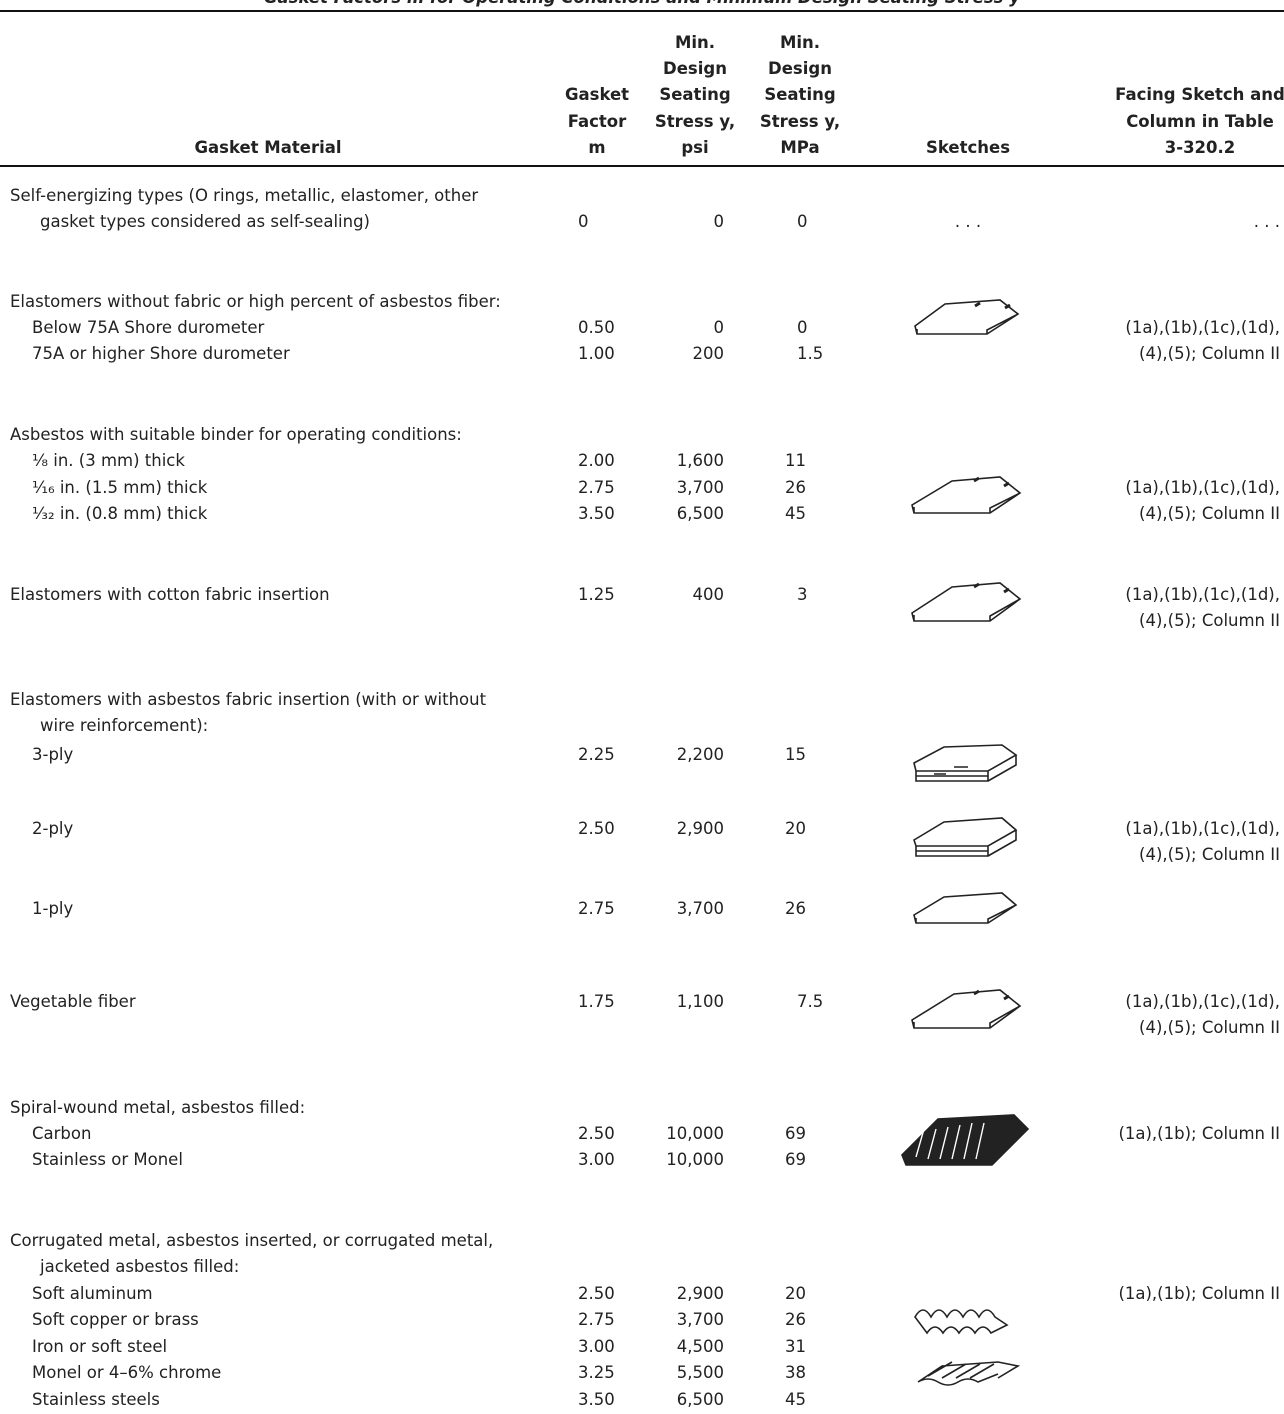  I want to click on stress-mpa: 0, so click(802, 327).